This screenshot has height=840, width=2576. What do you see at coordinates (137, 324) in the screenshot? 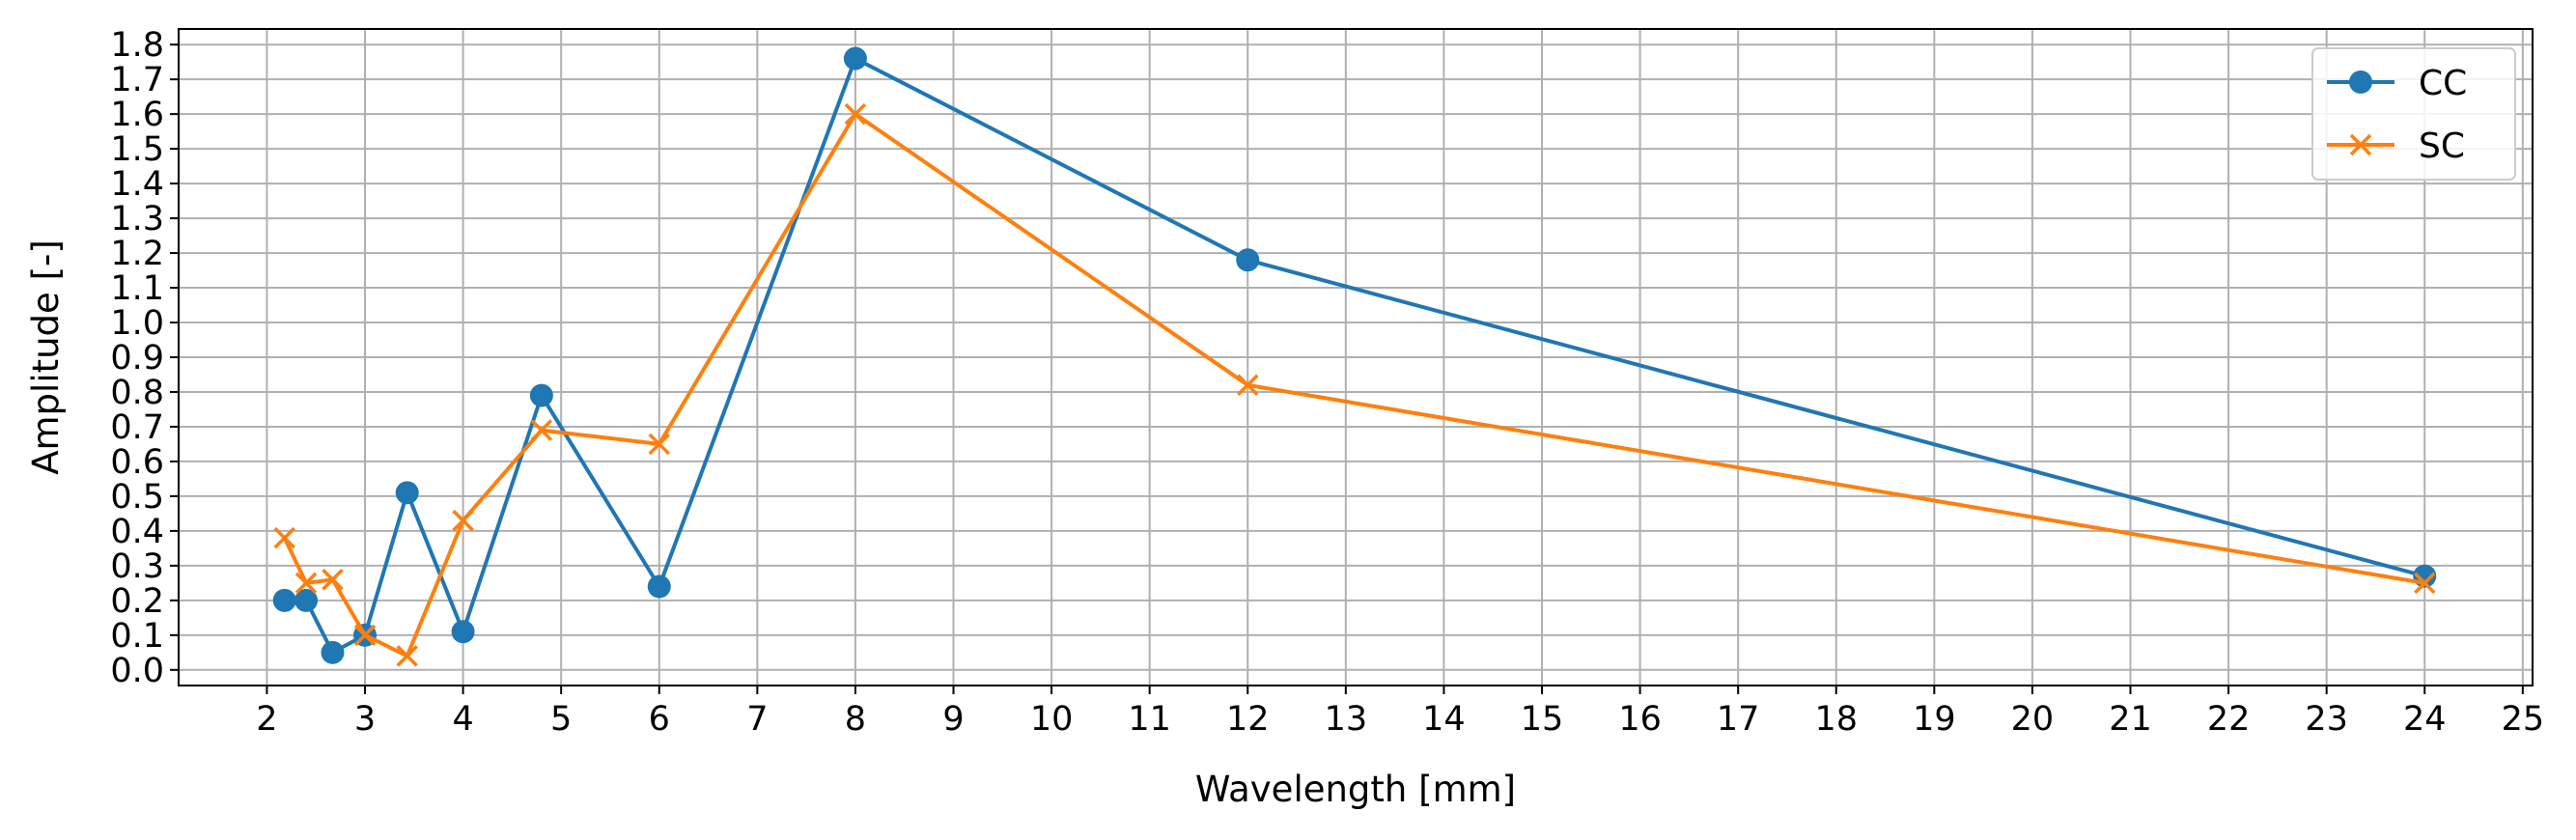
I see `y-tick-label: 1.0` at bounding box center [137, 324].